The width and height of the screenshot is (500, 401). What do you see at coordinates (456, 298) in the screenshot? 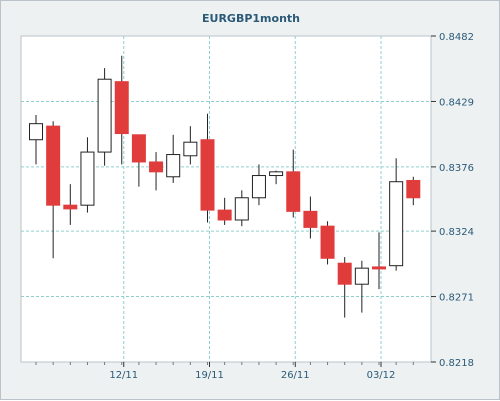
I see `y-tick-label: 0.8271` at bounding box center [456, 298].